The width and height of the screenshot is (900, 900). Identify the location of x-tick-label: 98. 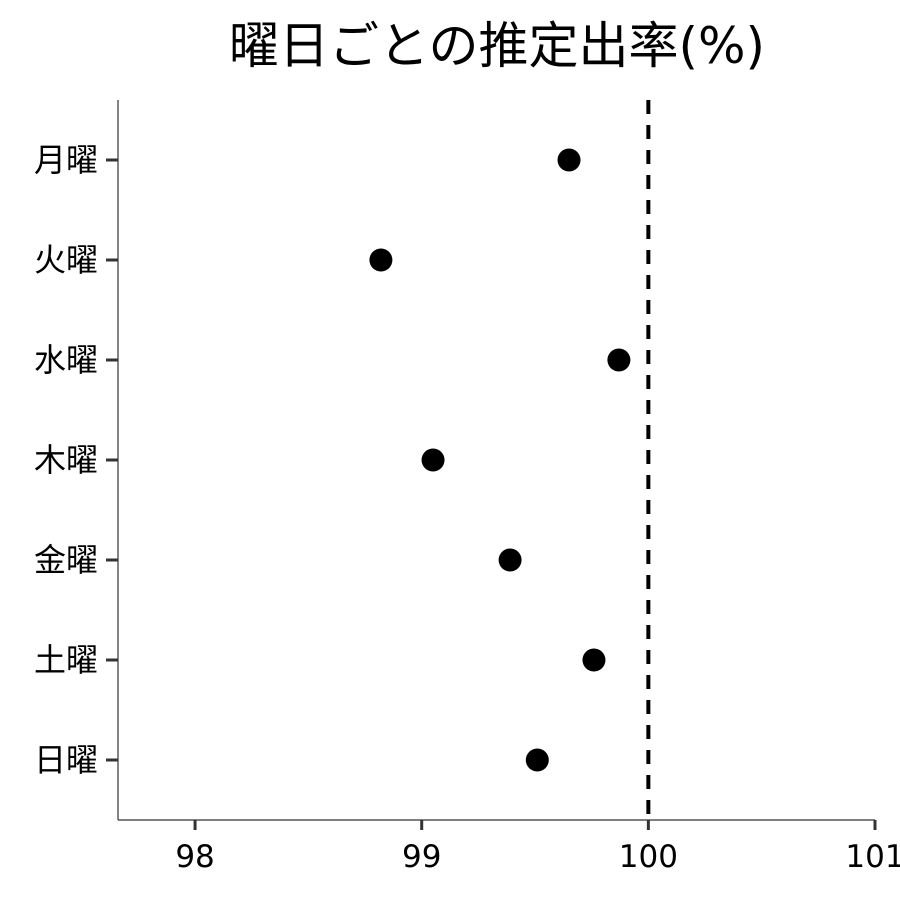
(194, 857).